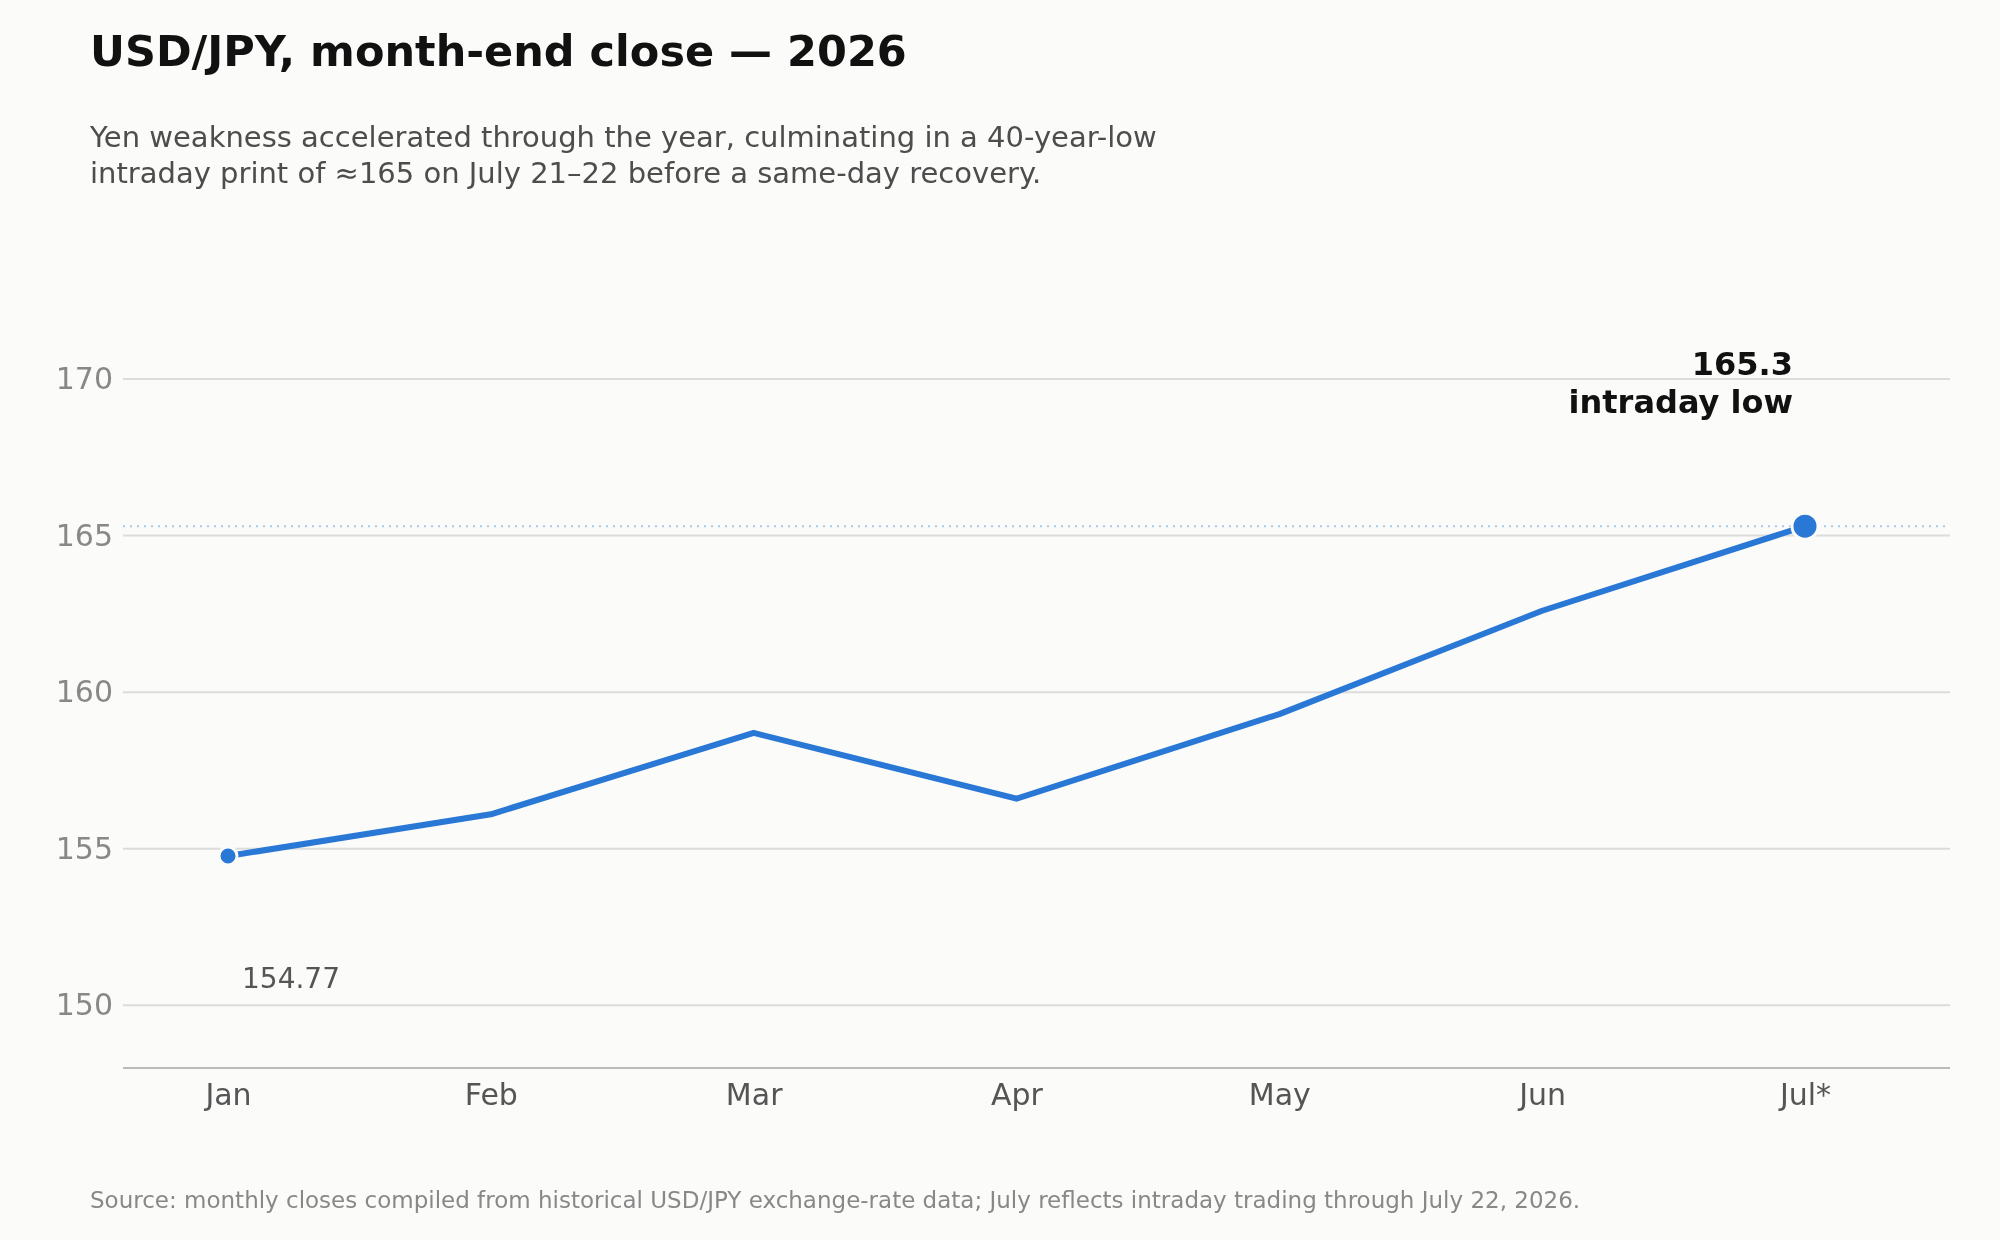 The height and width of the screenshot is (1240, 2000). I want to click on y-tick-label: 170, so click(84, 379).